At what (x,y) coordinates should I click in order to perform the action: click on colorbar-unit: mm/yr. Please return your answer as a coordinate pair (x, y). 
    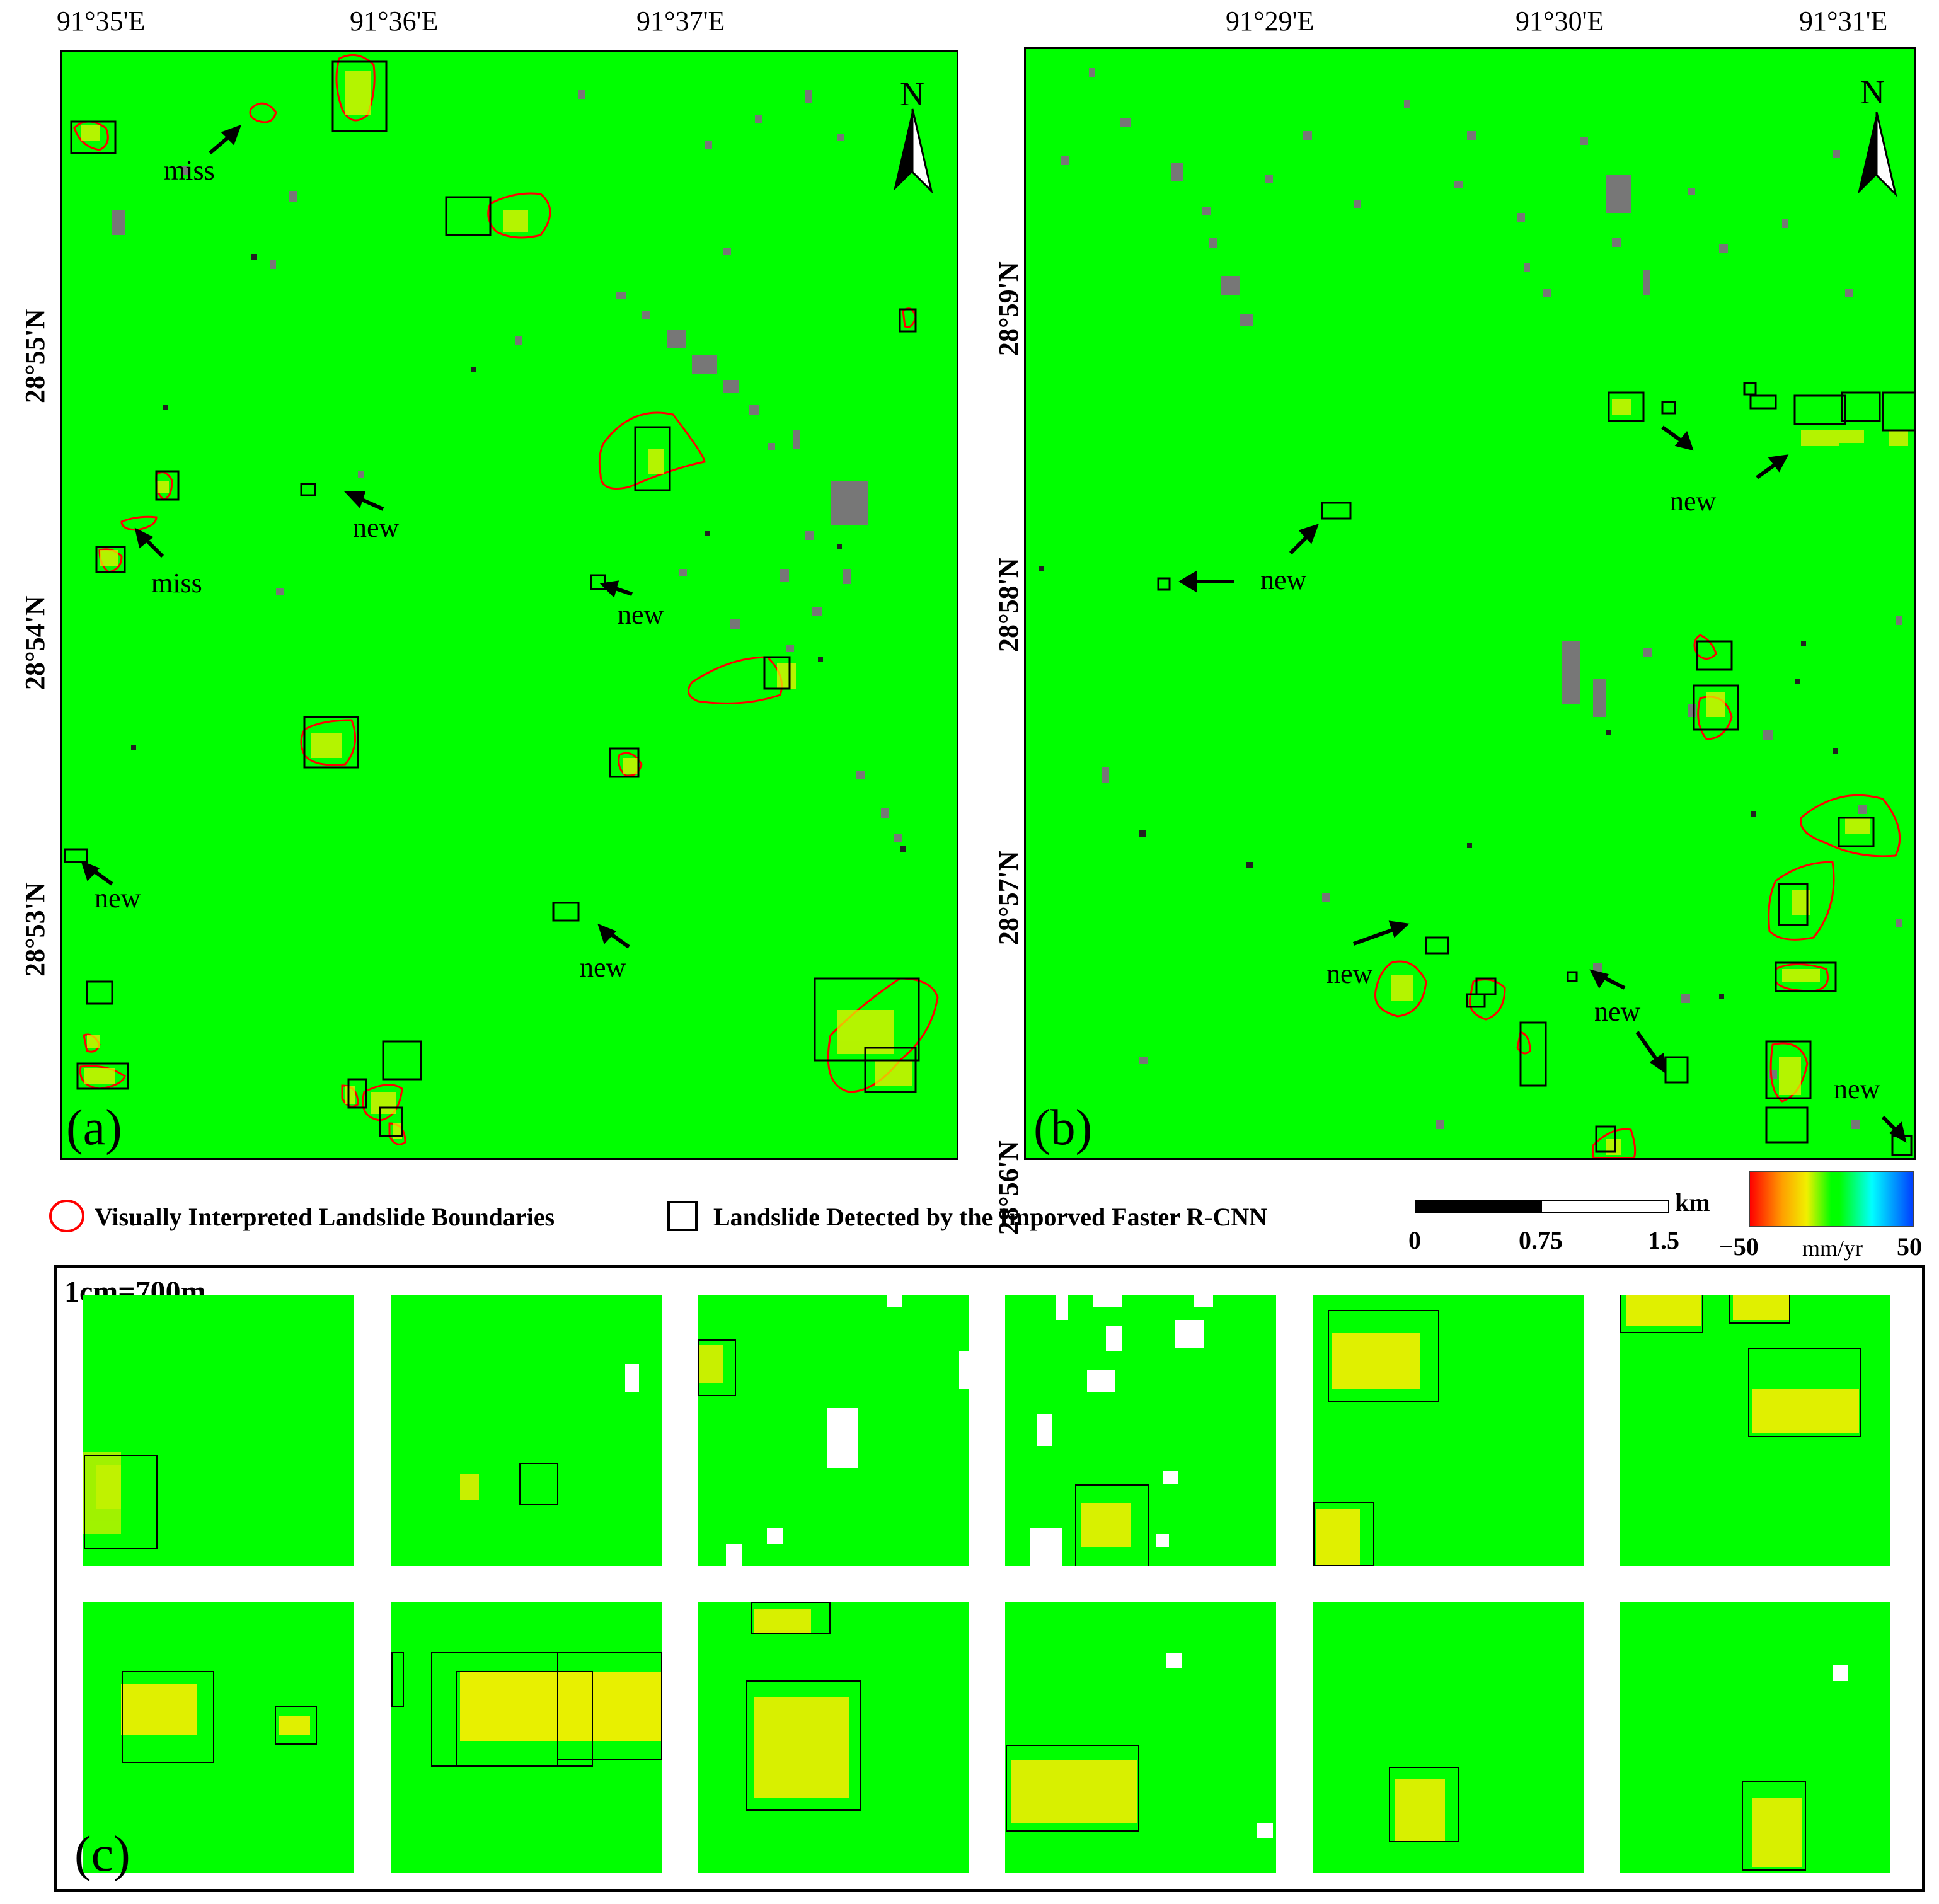
    Looking at the image, I should click on (1833, 1248).